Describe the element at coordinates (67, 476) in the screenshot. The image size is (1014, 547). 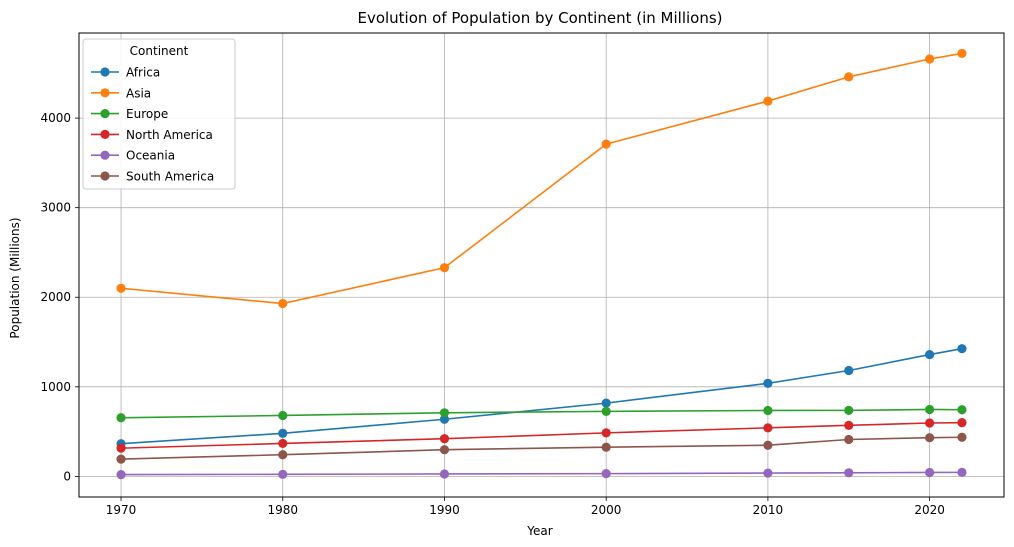
I see `y-tick-label: 0` at that location.